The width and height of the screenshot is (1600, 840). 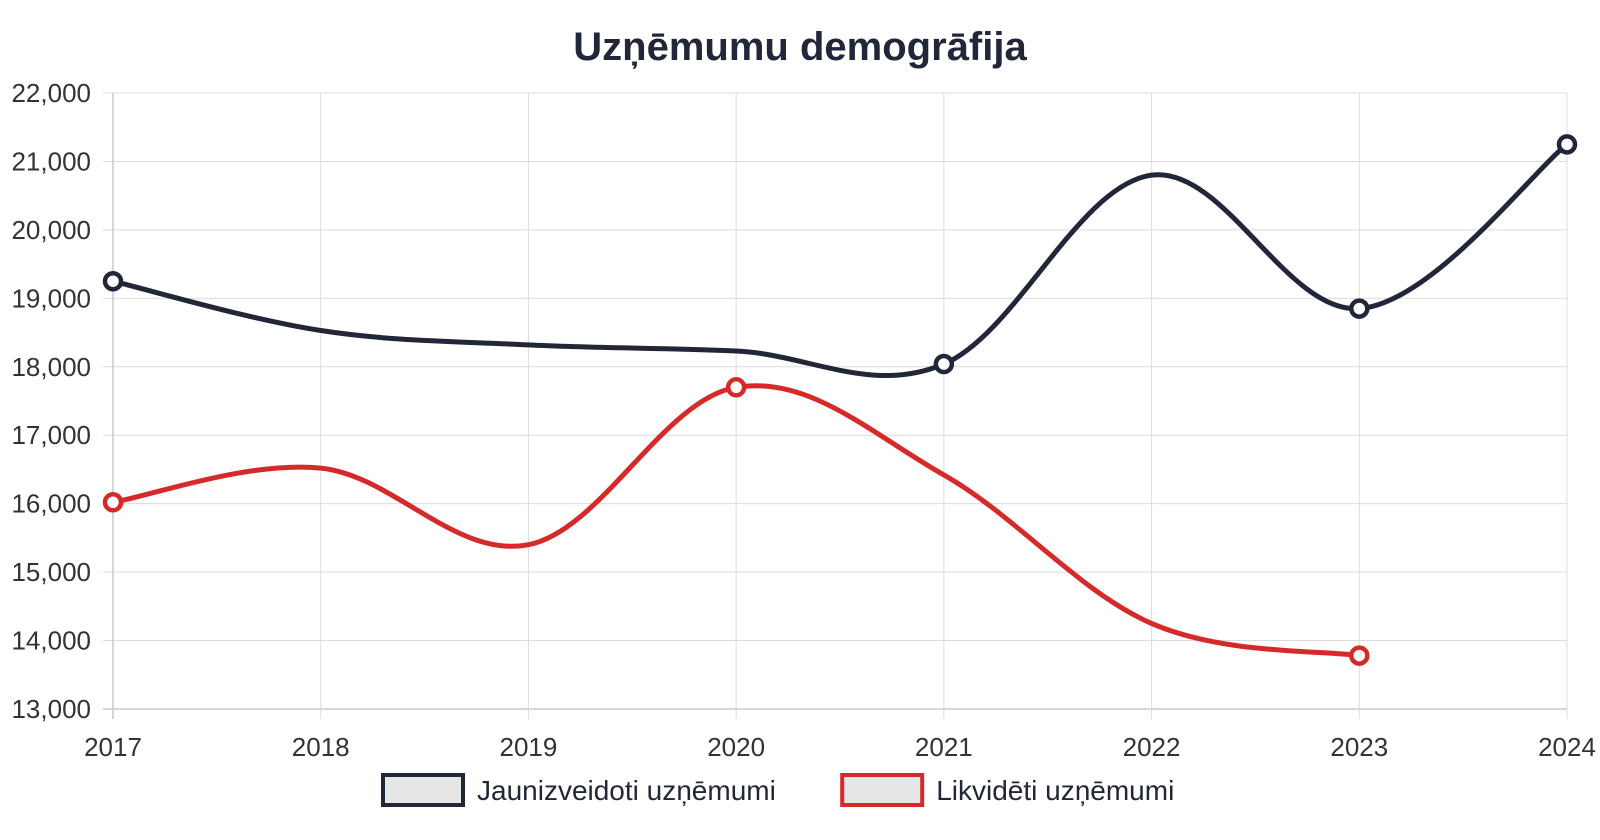 I want to click on legend-label: Jaunizveidoti uzņēmumi, so click(x=626, y=790).